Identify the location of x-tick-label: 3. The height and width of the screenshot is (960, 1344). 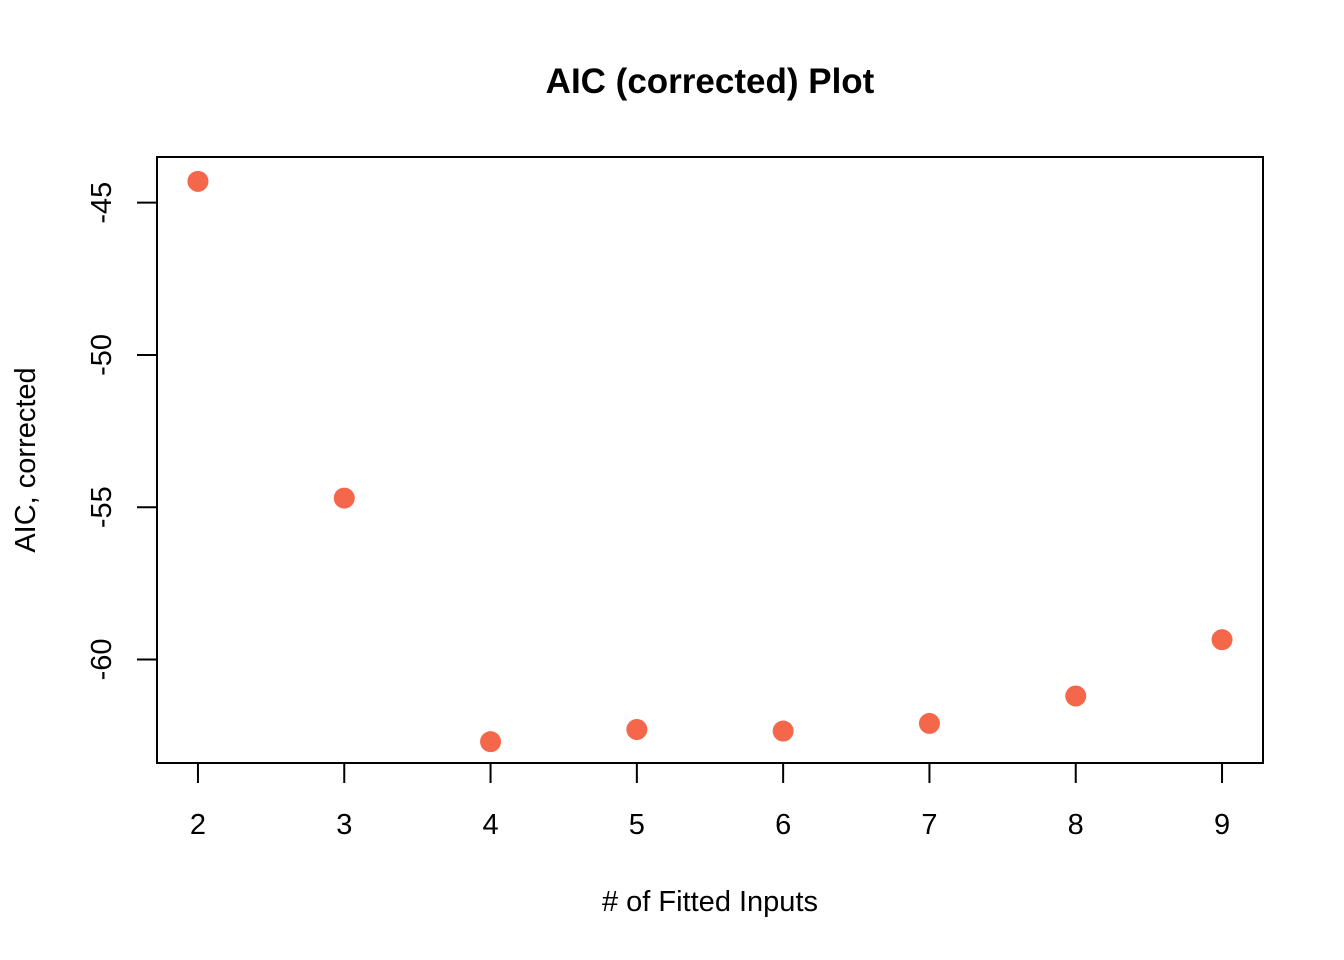
(344, 825).